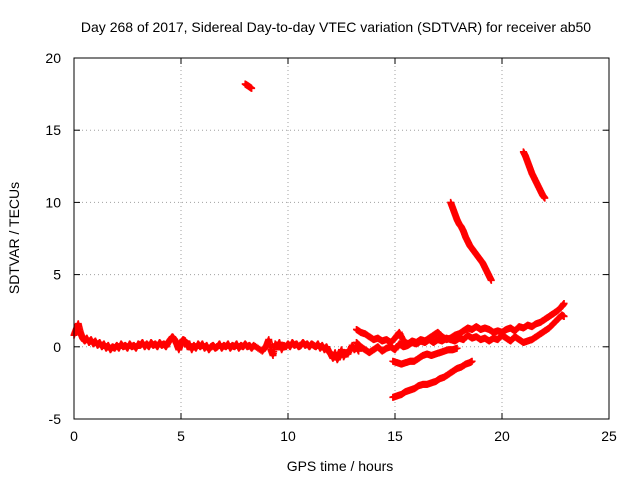 Image resolution: width=640 pixels, height=480 pixels. Describe the element at coordinates (74, 436) in the screenshot. I see `x-tick-label: 0` at that location.